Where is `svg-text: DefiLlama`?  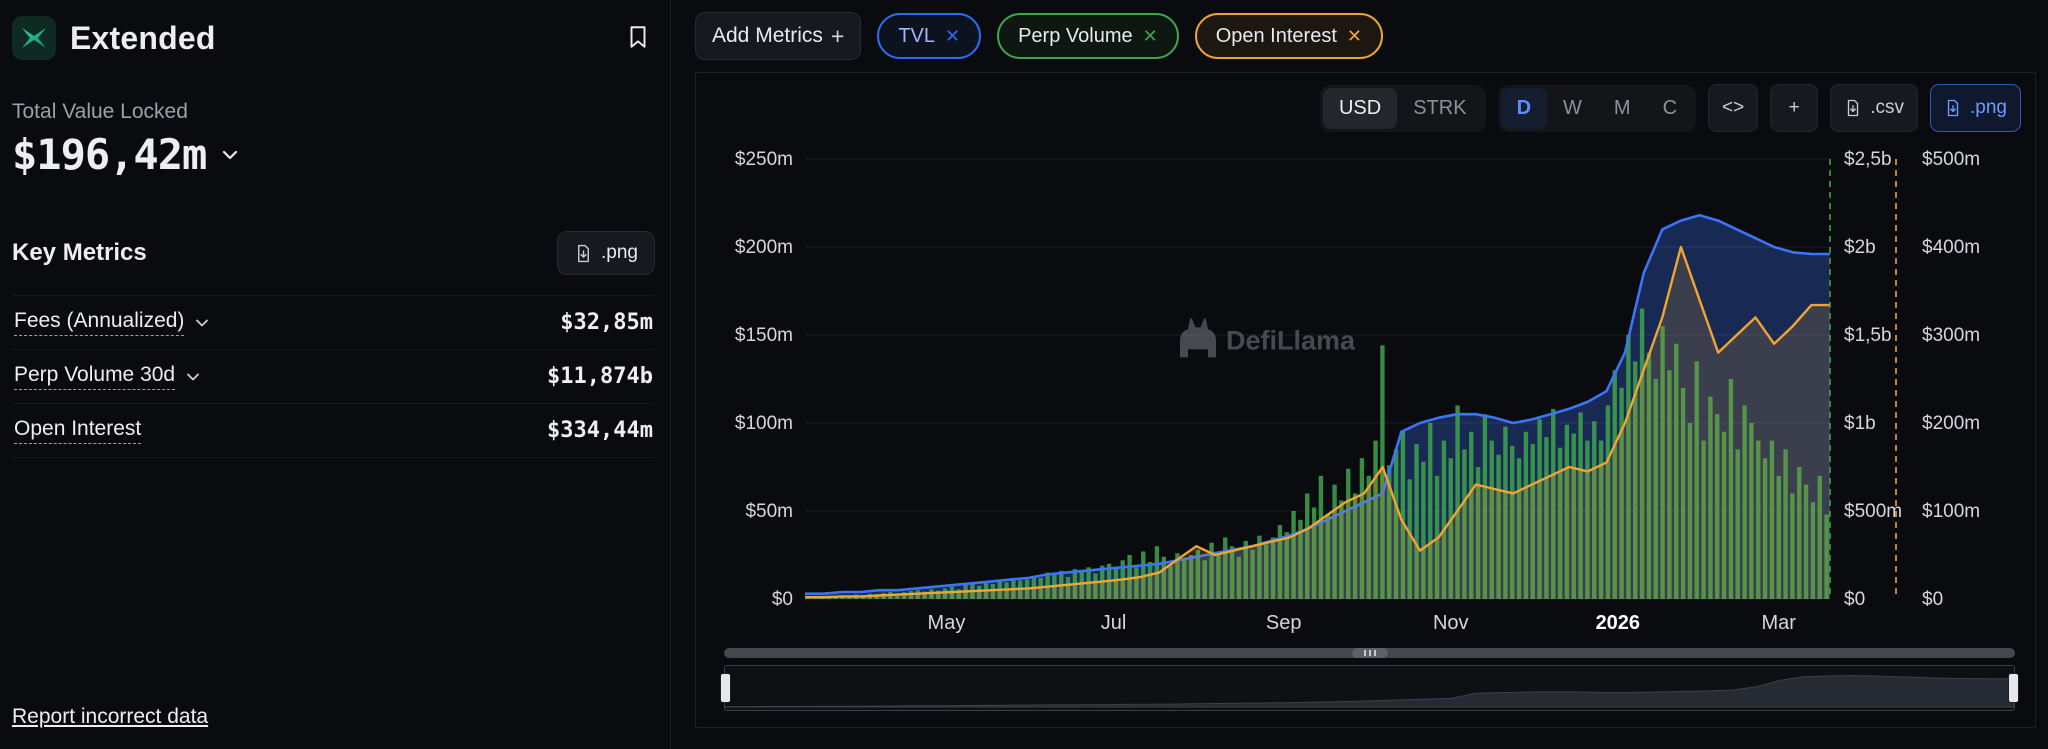
svg-text: DefiLlama is located at coordinates (1291, 340).